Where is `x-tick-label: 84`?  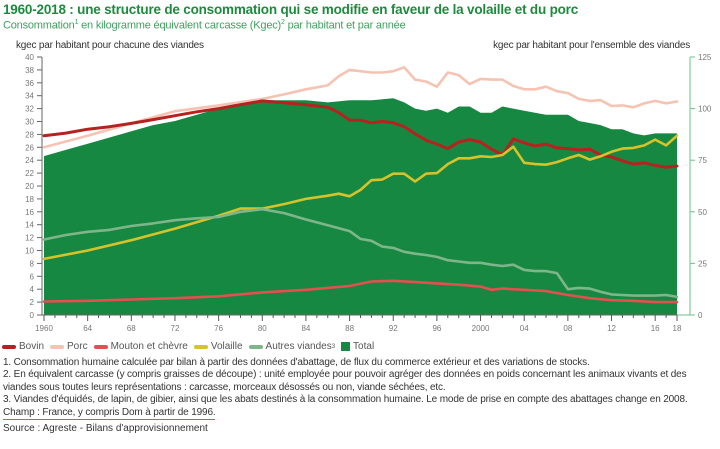 x-tick-label: 84 is located at coordinates (305, 328).